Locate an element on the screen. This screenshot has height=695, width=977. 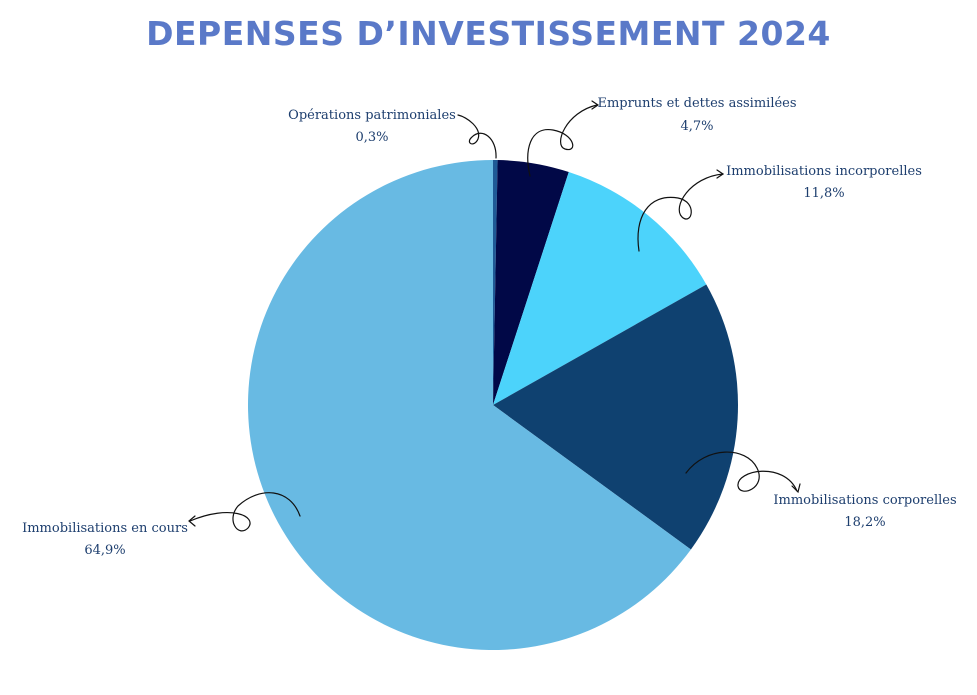
arrow-incorporelles is located at coordinates (680, 212).